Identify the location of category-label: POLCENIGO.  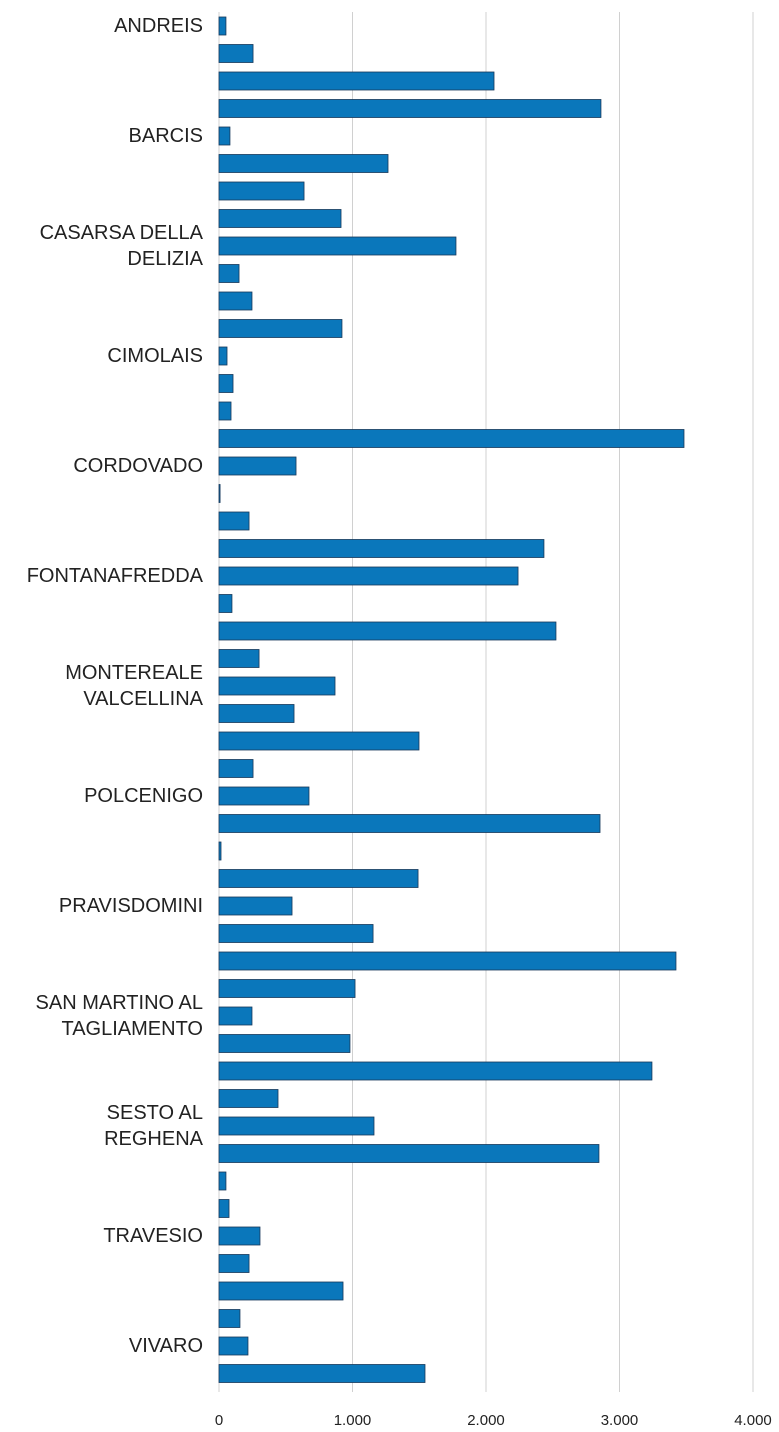
(143, 796).